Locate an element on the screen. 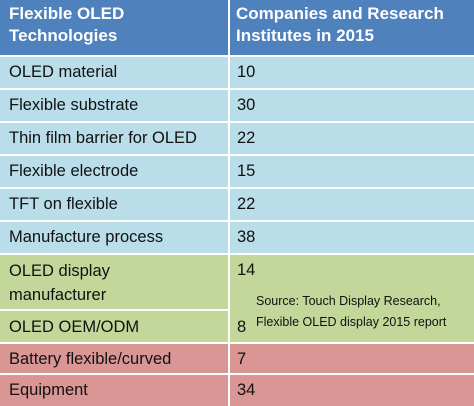 The image size is (474, 406). source-note-line1: Source: Touch Display Research, is located at coordinates (348, 301).